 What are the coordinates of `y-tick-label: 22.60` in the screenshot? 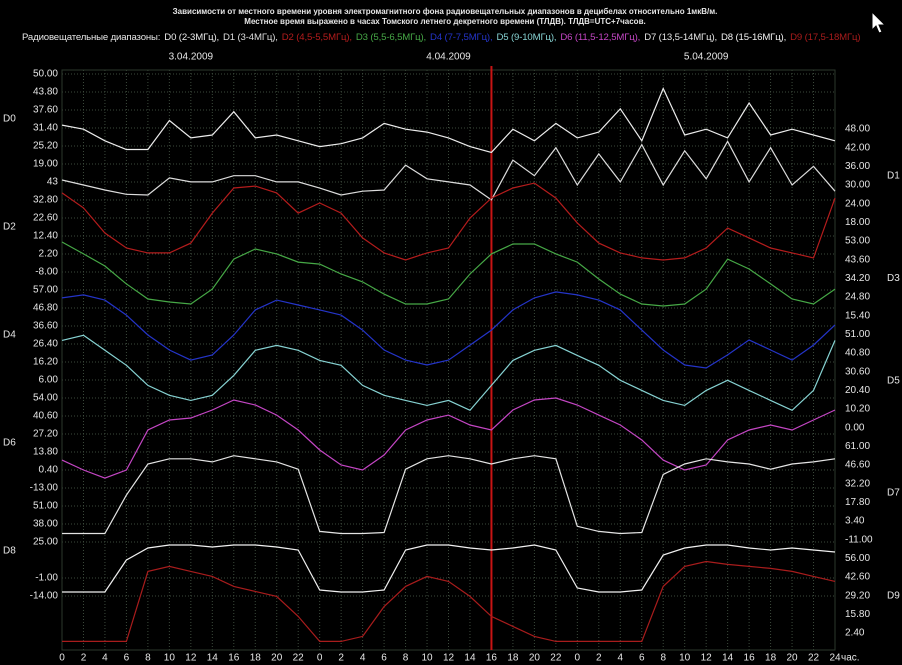 It's located at (45, 218).